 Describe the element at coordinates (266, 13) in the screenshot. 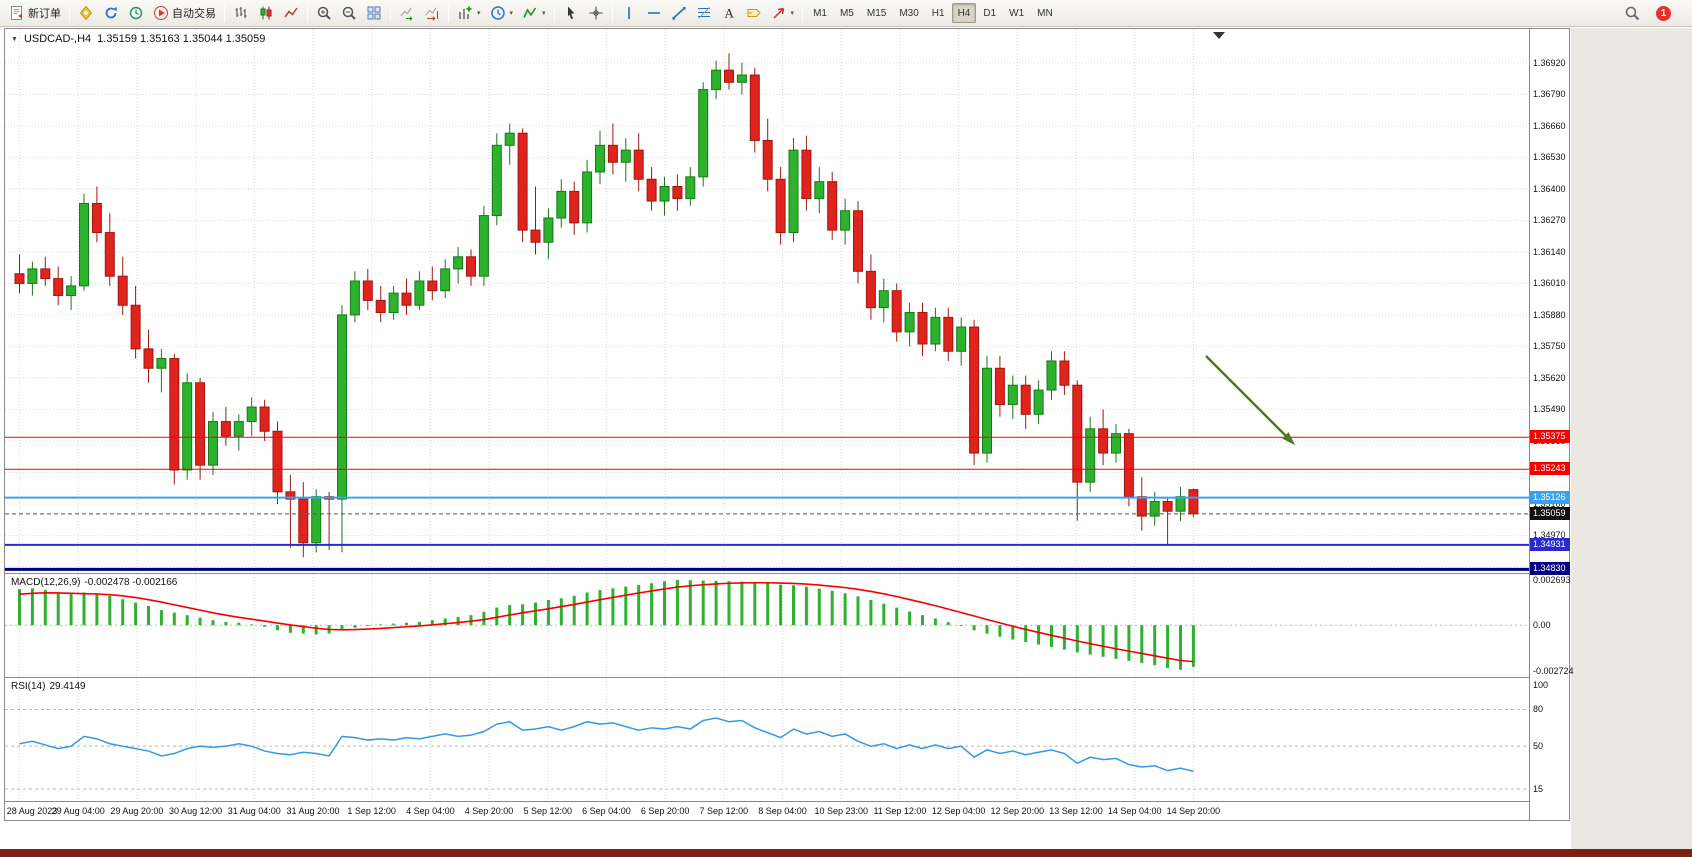

I see `candlestick-chart-button` at that location.